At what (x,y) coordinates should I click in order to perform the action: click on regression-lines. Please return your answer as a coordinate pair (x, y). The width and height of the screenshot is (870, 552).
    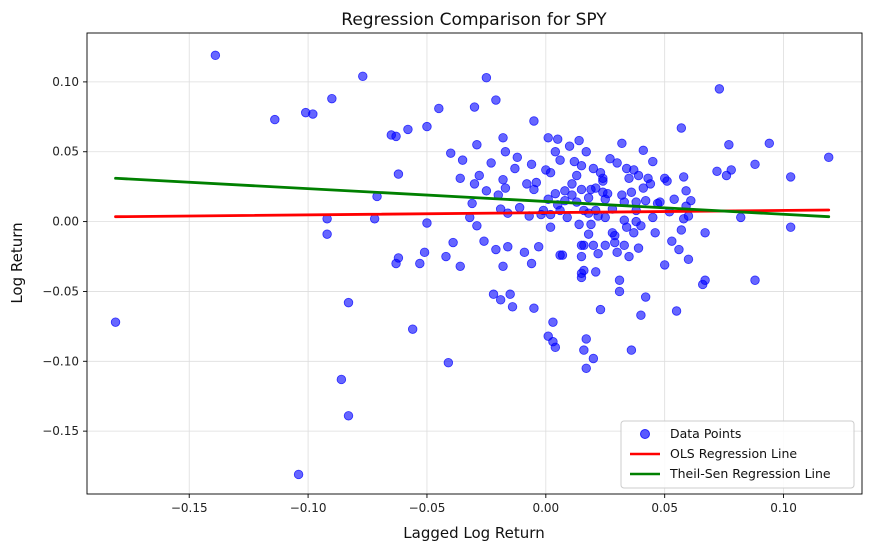
    Looking at the image, I should click on (472, 197).